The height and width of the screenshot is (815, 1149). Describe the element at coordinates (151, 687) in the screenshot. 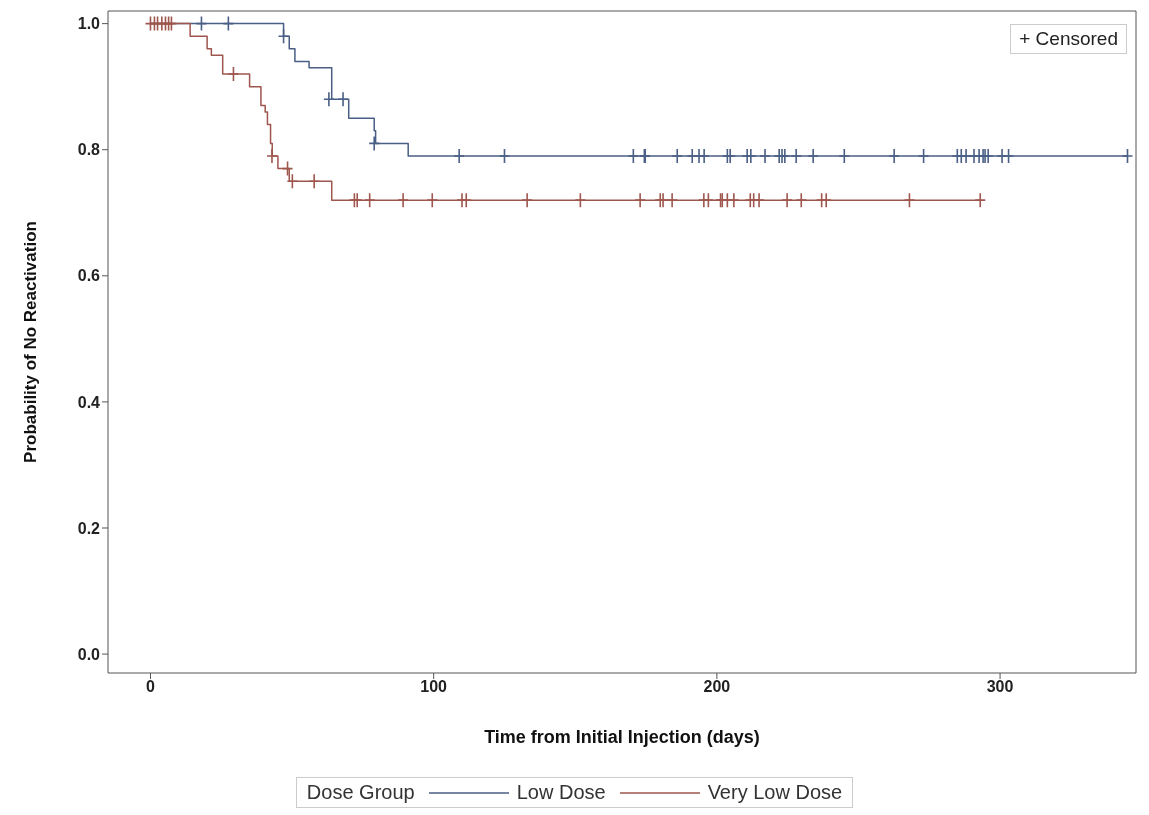

I see `x-tick-label: 0` at that location.